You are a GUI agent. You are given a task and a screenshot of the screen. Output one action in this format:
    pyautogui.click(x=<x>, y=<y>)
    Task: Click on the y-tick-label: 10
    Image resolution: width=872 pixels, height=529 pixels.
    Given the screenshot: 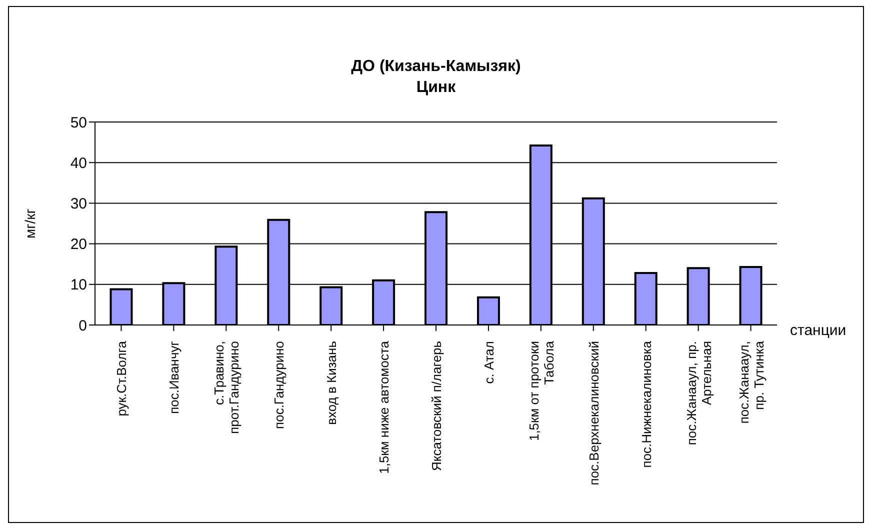 What is the action you would take?
    pyautogui.click(x=78, y=285)
    